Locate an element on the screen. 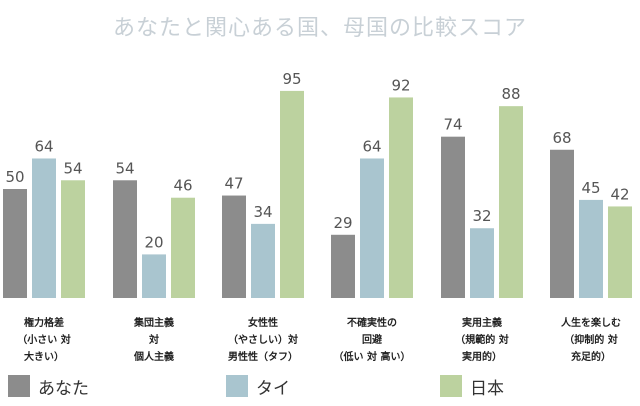 This screenshot has height=406, width=640. data-label-0-5: 68 is located at coordinates (561, 138).